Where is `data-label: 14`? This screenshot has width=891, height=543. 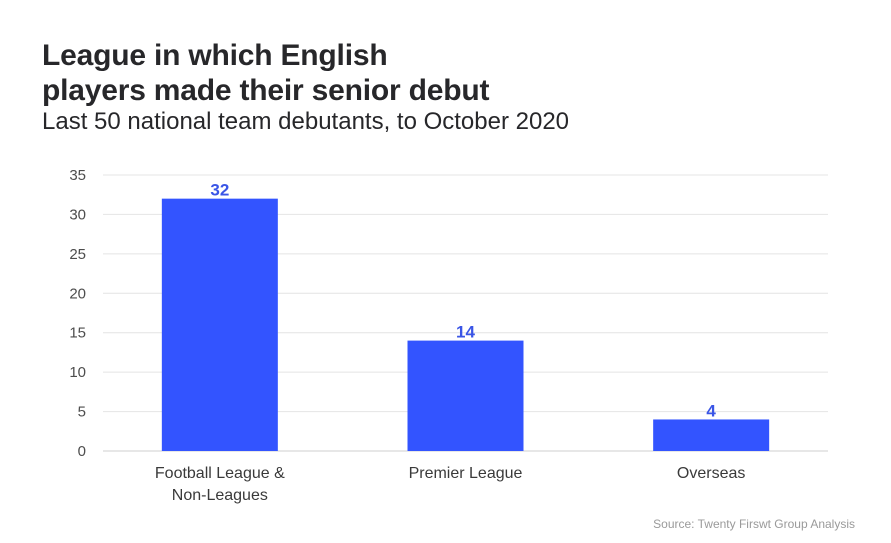
data-label: 14 is located at coordinates (465, 332).